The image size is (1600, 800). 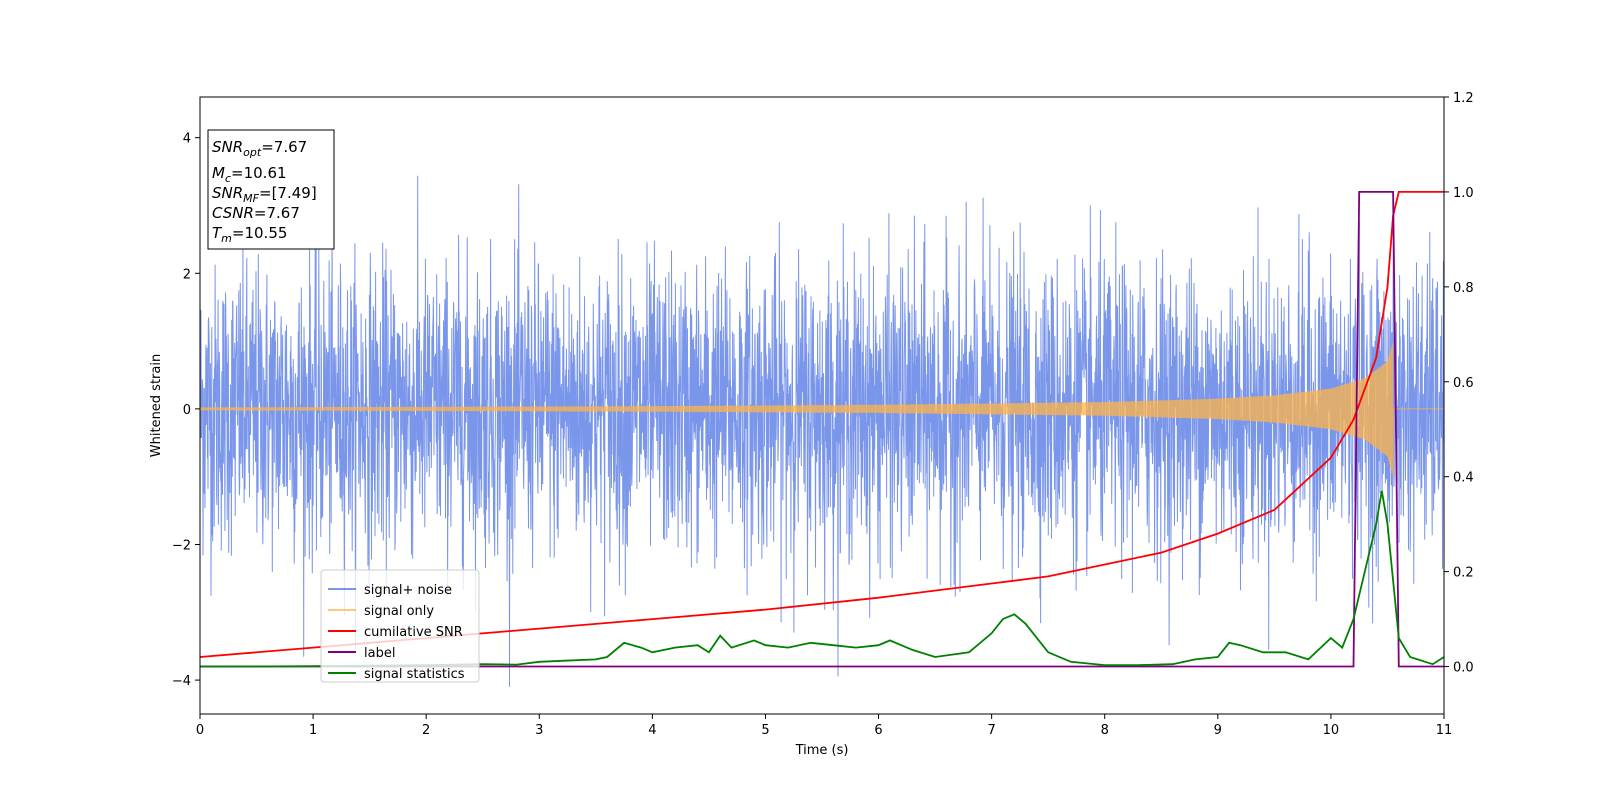 I want to click on y-axis-right: 0.0 0.2 0.4 0.6 0.8 1.0 1.2, so click(x=1459, y=383).